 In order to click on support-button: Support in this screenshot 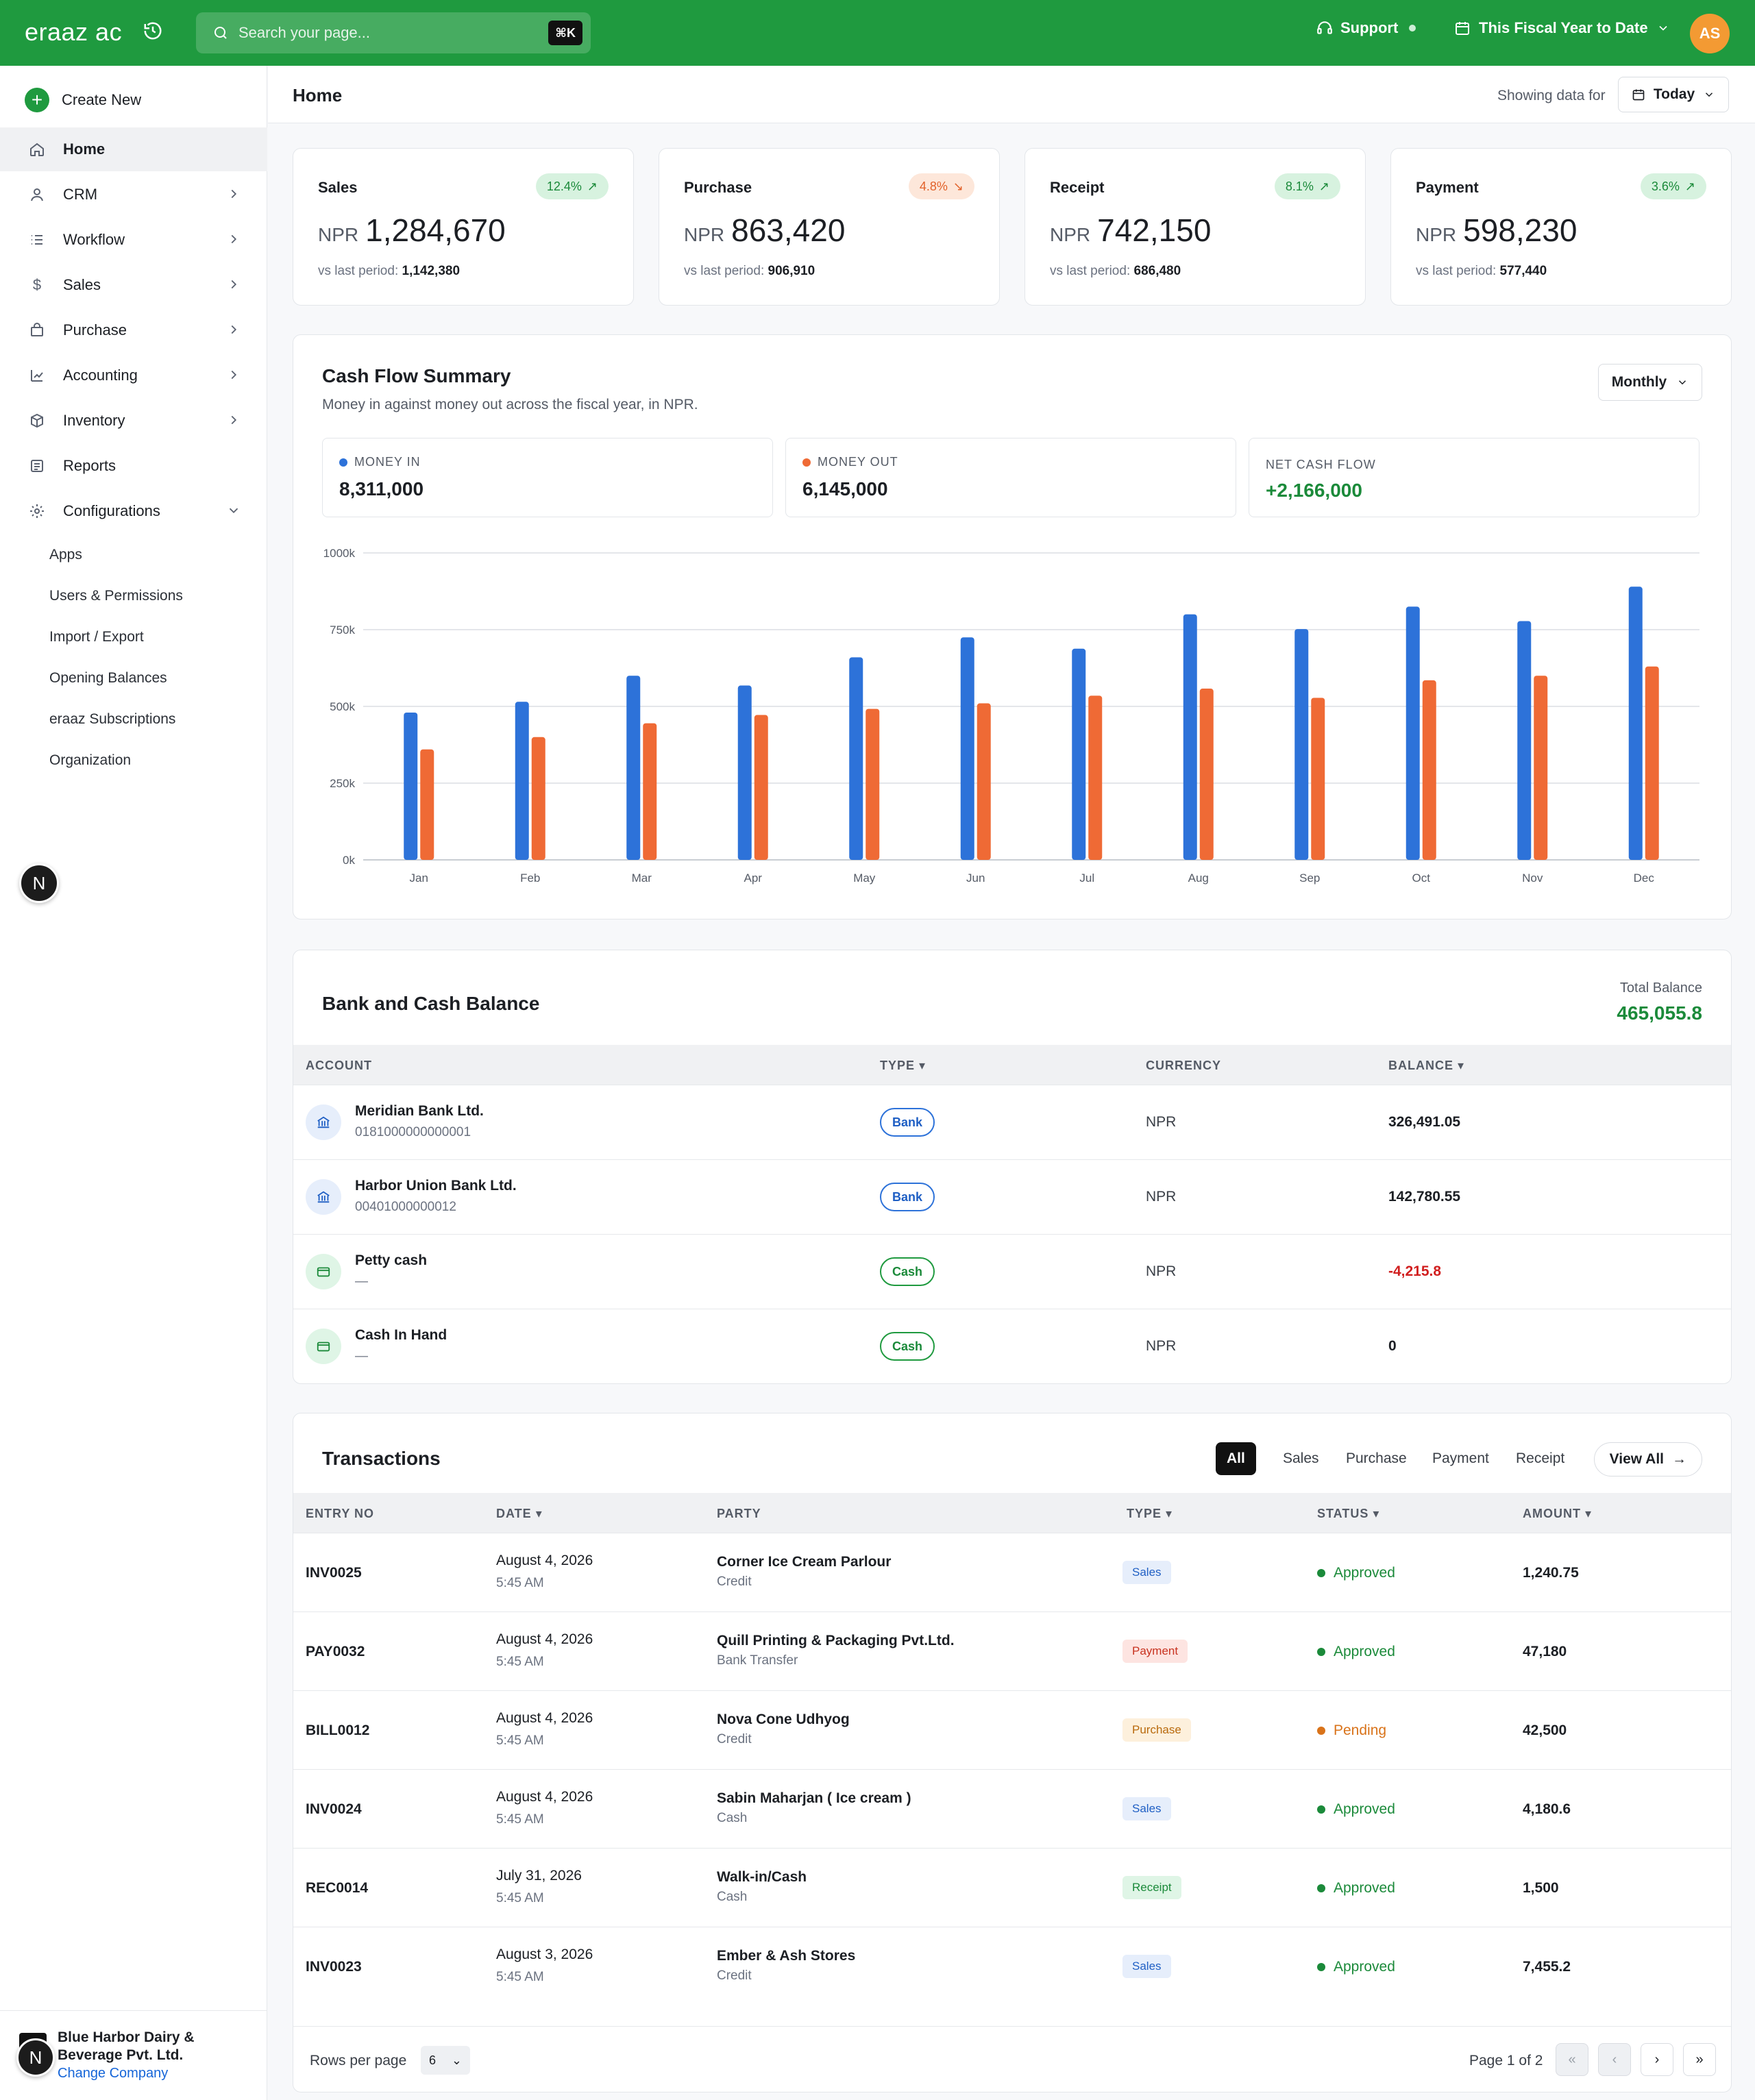, I will do `click(1366, 28)`.